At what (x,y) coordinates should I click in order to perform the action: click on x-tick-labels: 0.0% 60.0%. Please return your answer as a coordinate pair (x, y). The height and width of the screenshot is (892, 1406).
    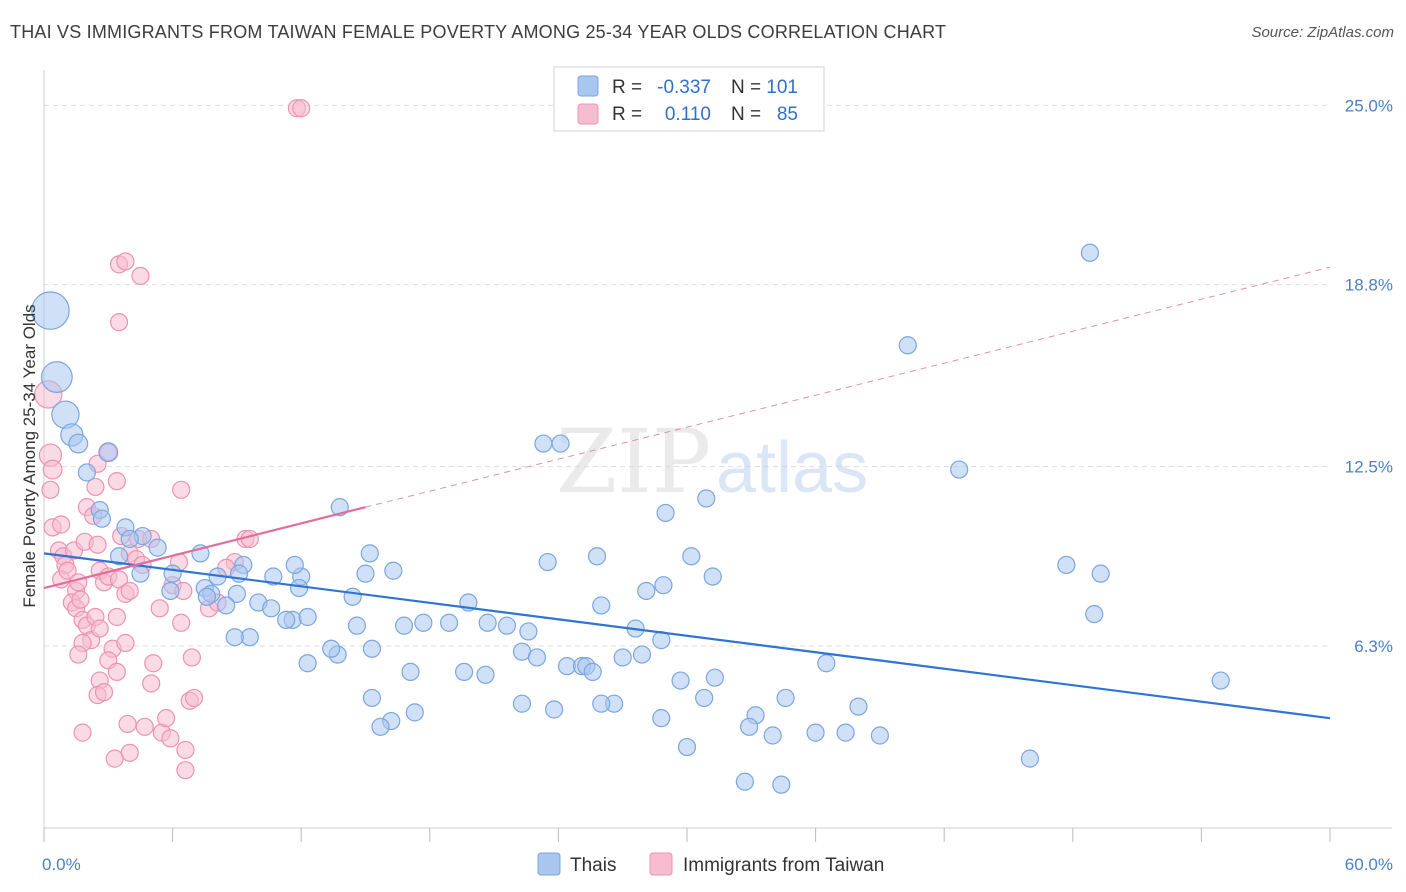
    Looking at the image, I should click on (717, 864).